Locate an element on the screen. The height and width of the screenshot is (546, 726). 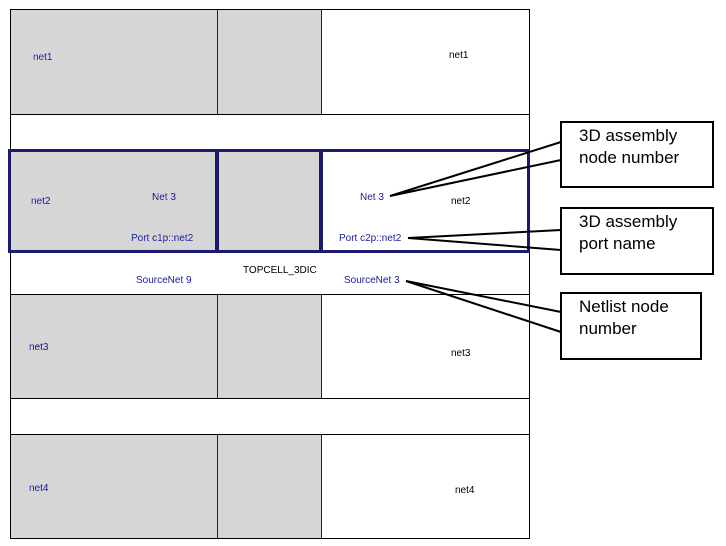
highlight-box-c2p is located at coordinates (425, 201).